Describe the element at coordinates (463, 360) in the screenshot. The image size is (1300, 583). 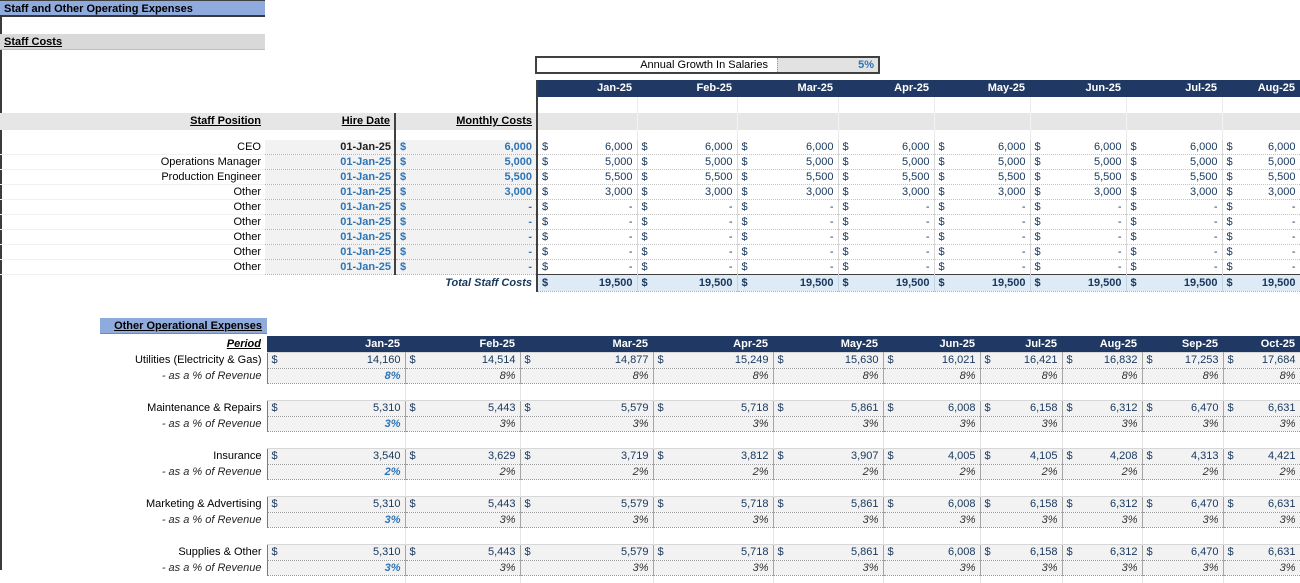
I see `expense-month-value-cell: $14,514` at that location.